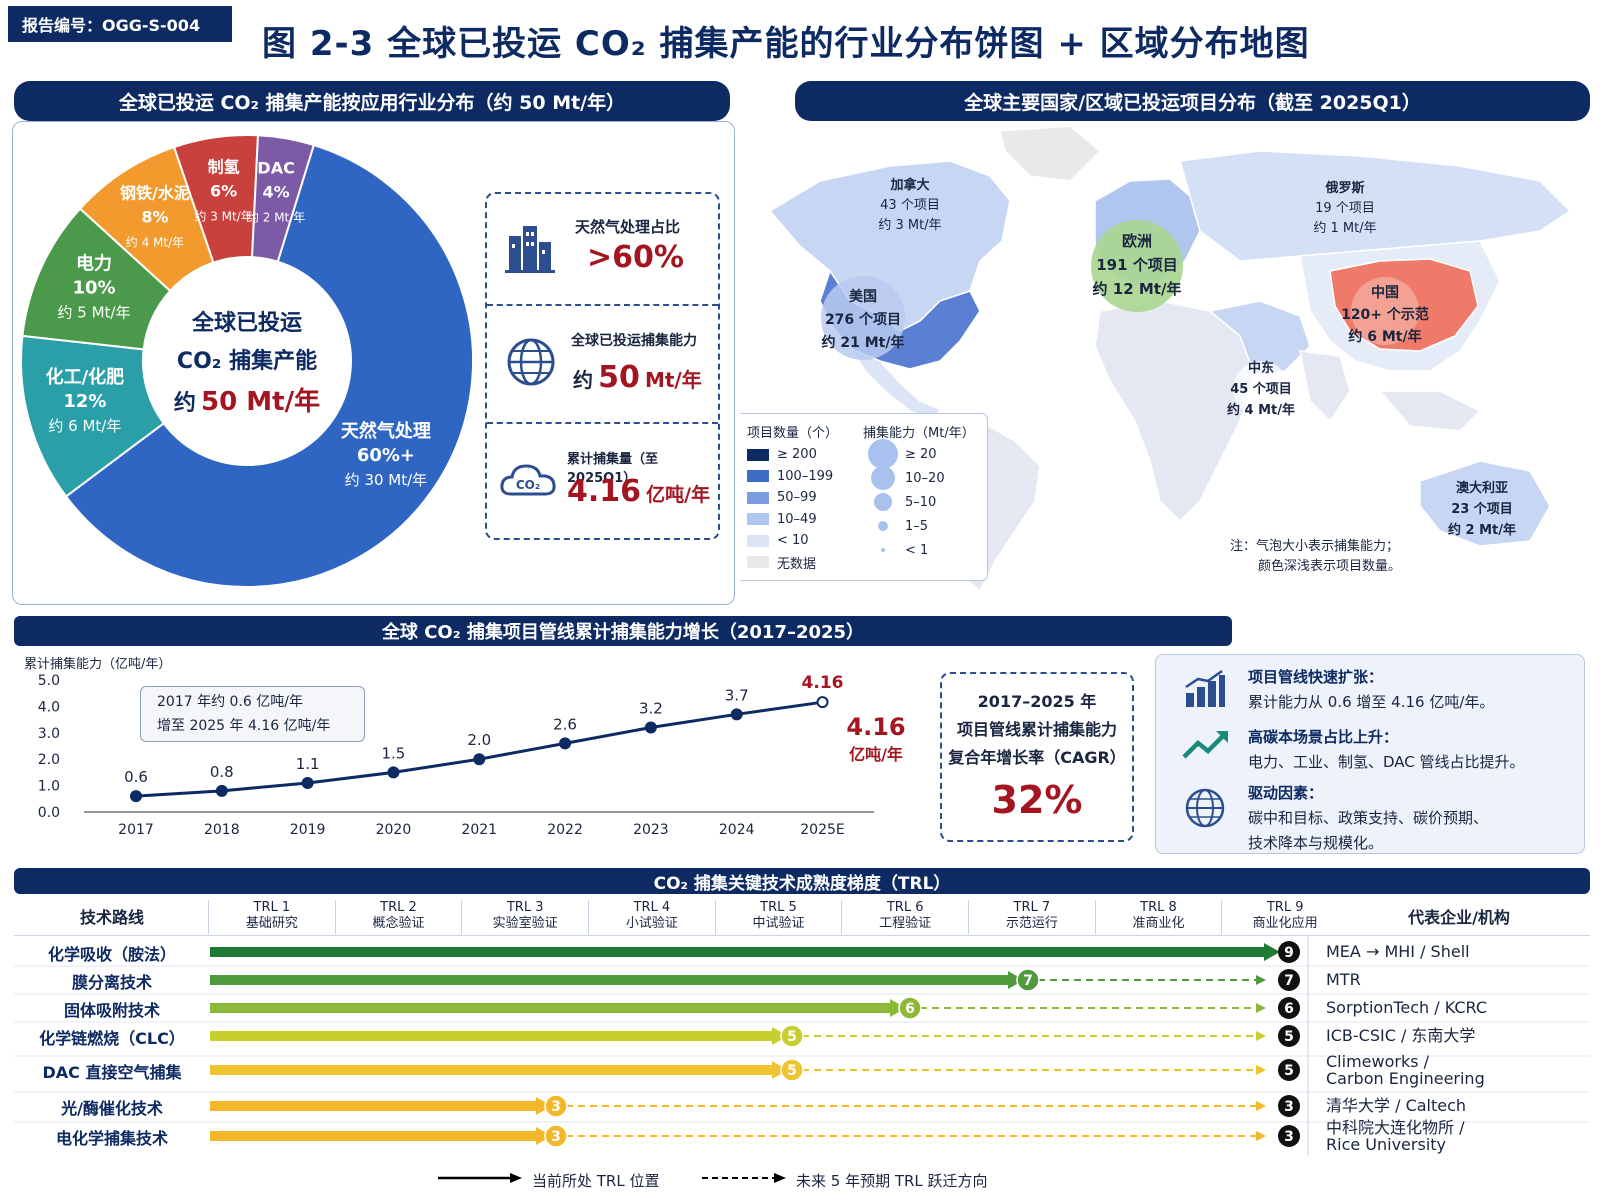 The image size is (1600, 1200). What do you see at coordinates (479, 740) in the screenshot?
I see `line-point-label: 2.0` at bounding box center [479, 740].